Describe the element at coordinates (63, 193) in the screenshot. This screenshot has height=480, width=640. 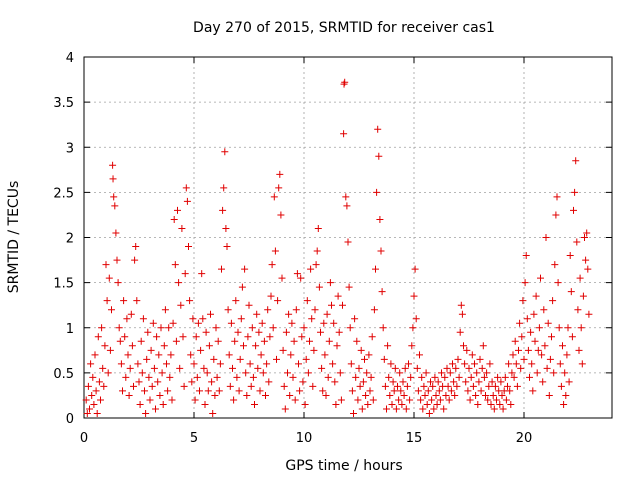
I see `y-tick-label: 2.5` at that location.